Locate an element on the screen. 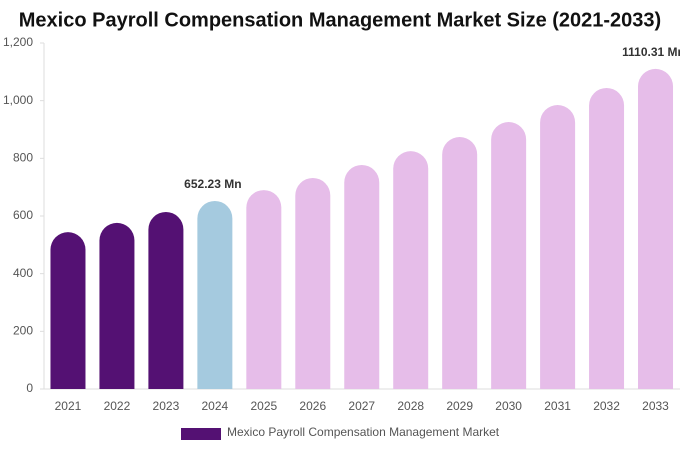 The height and width of the screenshot is (450, 680). y-tick-label: 600 is located at coordinates (23, 215).